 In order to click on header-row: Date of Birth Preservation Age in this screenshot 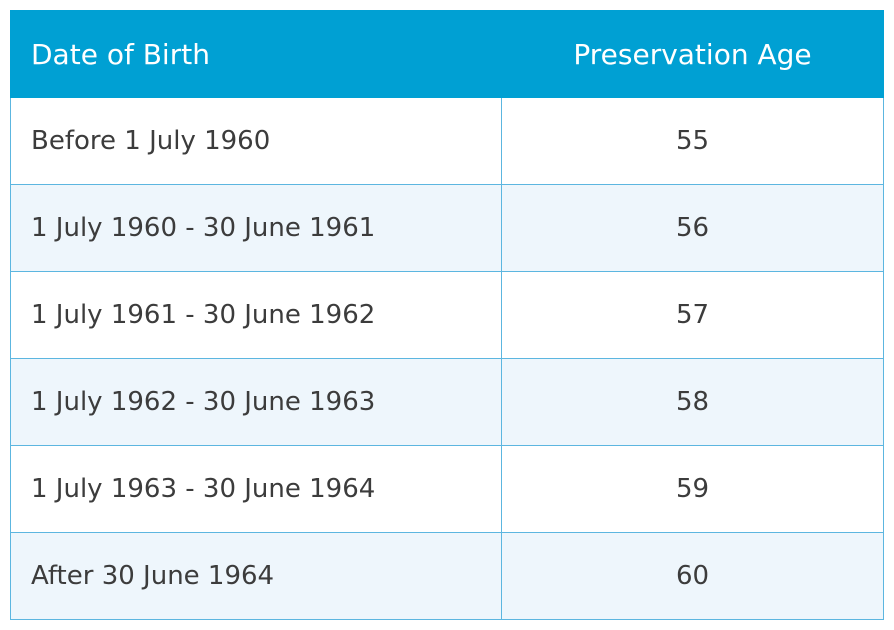, I will do `click(447, 54)`.